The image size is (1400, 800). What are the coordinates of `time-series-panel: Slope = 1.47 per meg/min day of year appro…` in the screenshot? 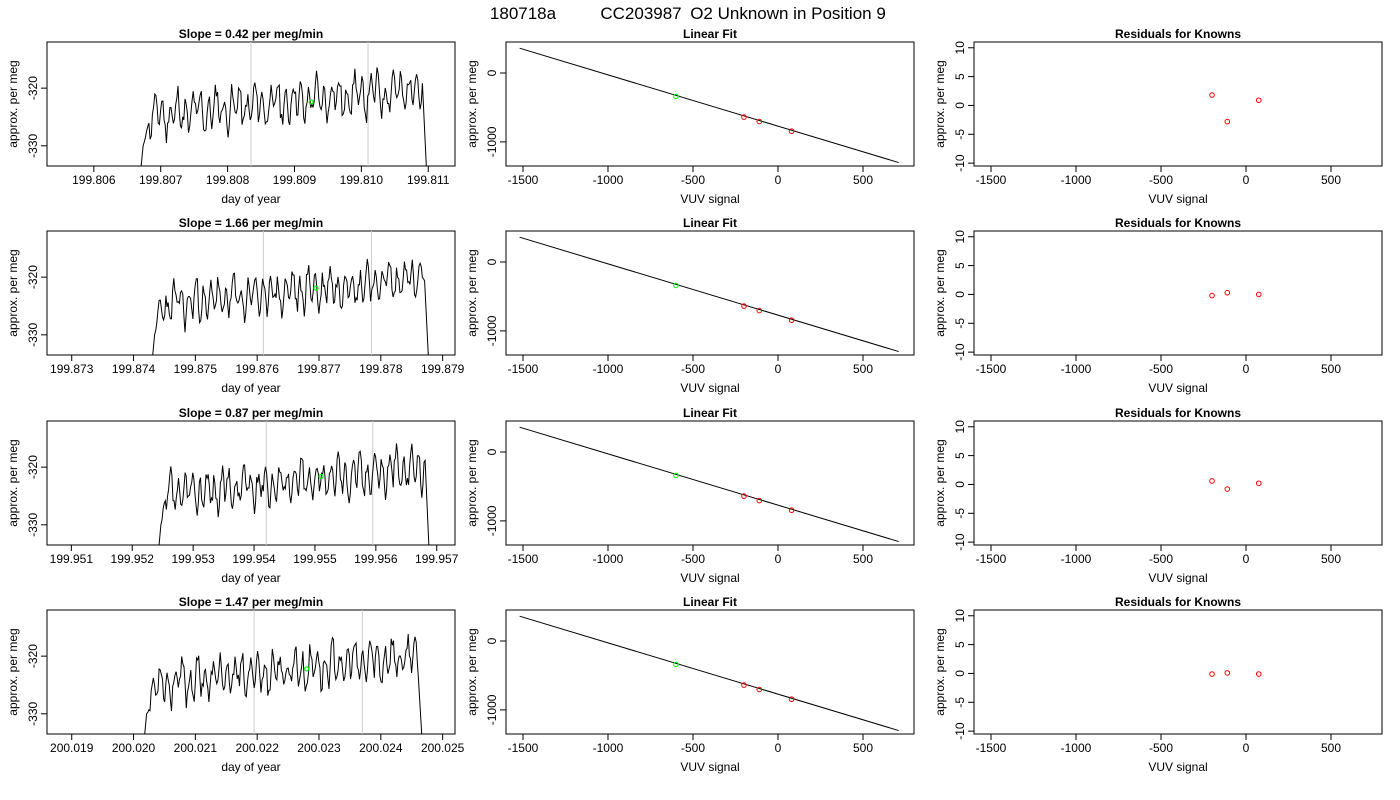 It's located at (235, 684).